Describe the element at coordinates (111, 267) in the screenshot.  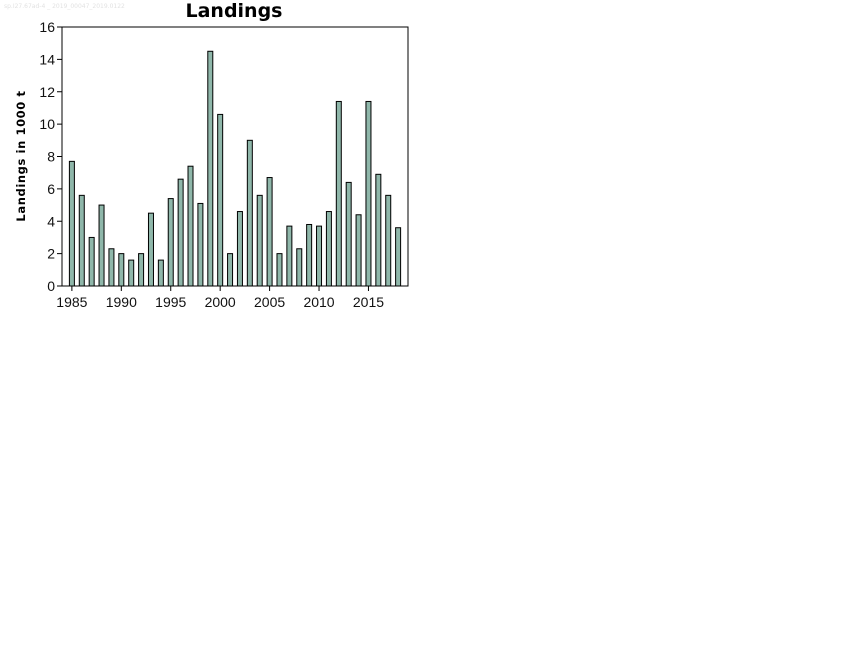
I see `bar-1989` at that location.